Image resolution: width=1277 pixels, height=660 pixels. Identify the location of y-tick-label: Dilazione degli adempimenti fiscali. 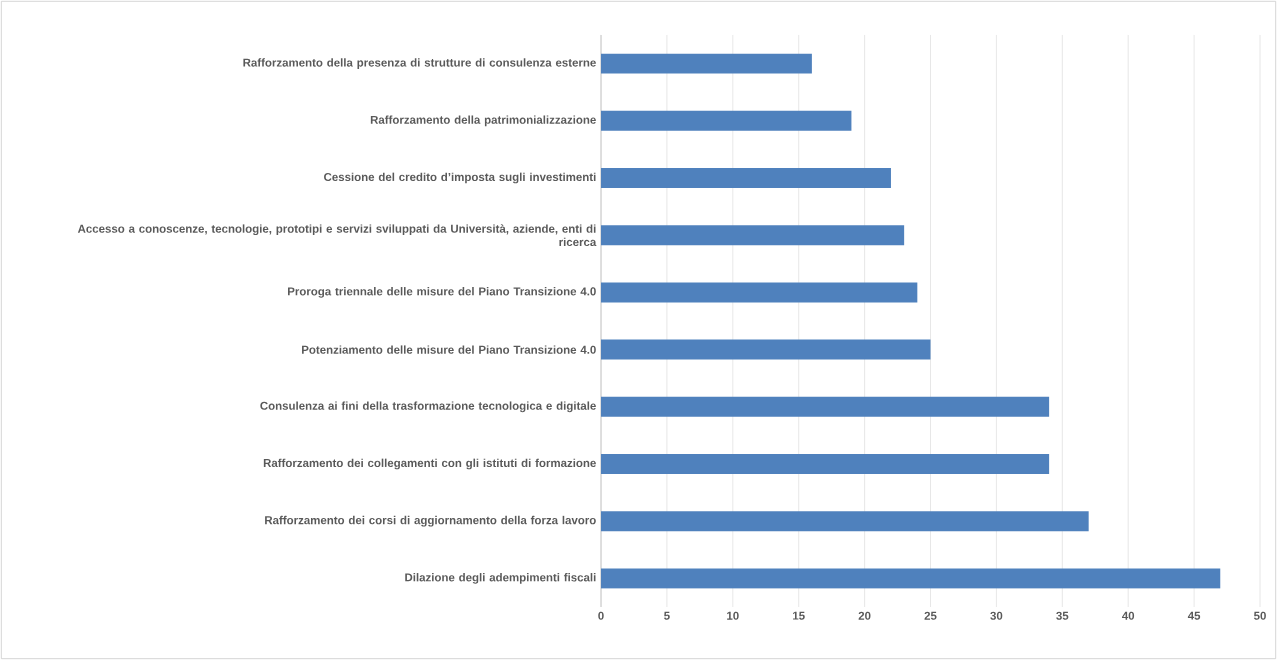
(500, 578).